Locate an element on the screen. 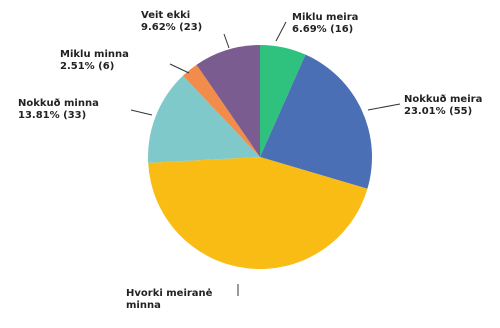 Image resolution: width=500 pixels, height=328 pixels. slice-value: 13.81% (33) is located at coordinates (52, 115).